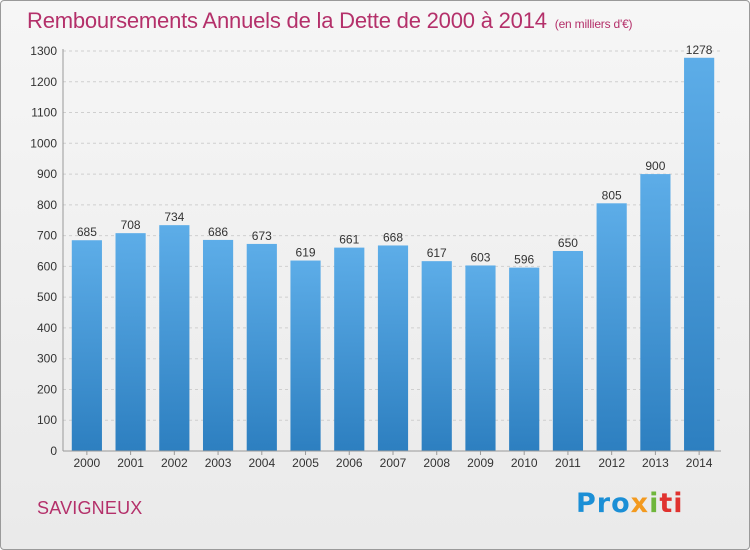 The width and height of the screenshot is (750, 550). I want to click on bar-2007, so click(393, 348).